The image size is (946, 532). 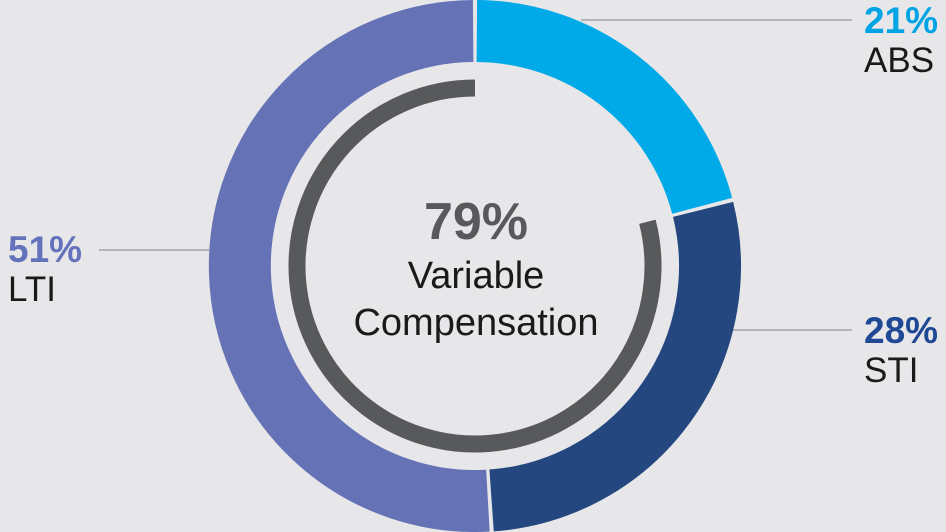 What do you see at coordinates (792, 330) in the screenshot?
I see `leader-line-sti` at bounding box center [792, 330].